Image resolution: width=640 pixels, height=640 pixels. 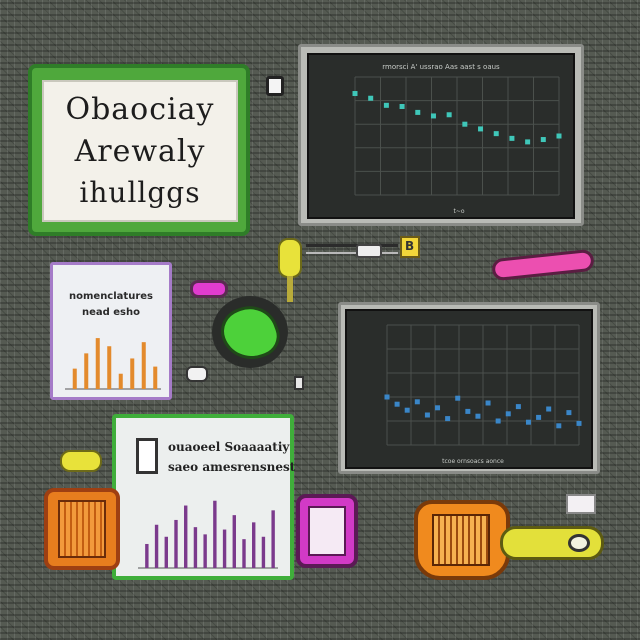 I want to click on top-chart-xlabel: t~o, so click(x=458, y=211).